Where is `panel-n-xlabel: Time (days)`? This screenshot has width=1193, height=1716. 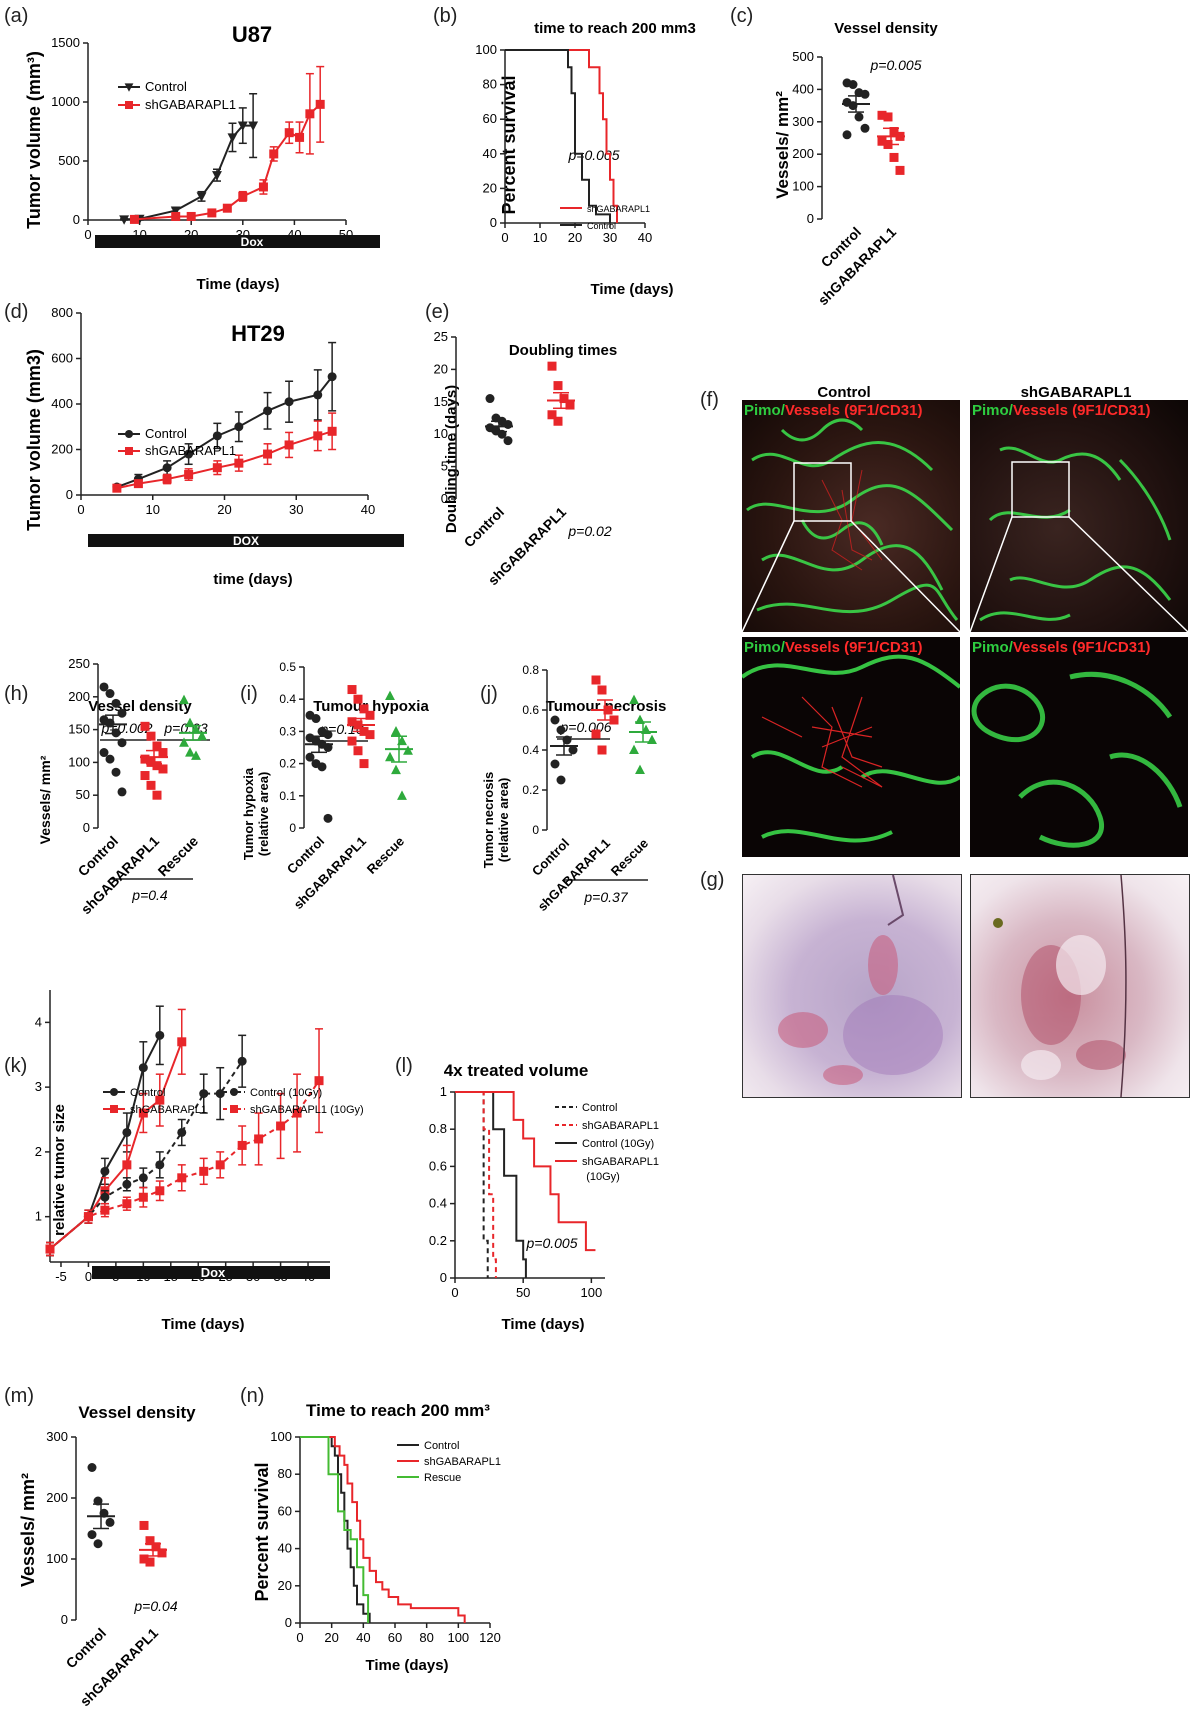
panel-n-xlabel: Time (days) is located at coordinates (406, 1665).